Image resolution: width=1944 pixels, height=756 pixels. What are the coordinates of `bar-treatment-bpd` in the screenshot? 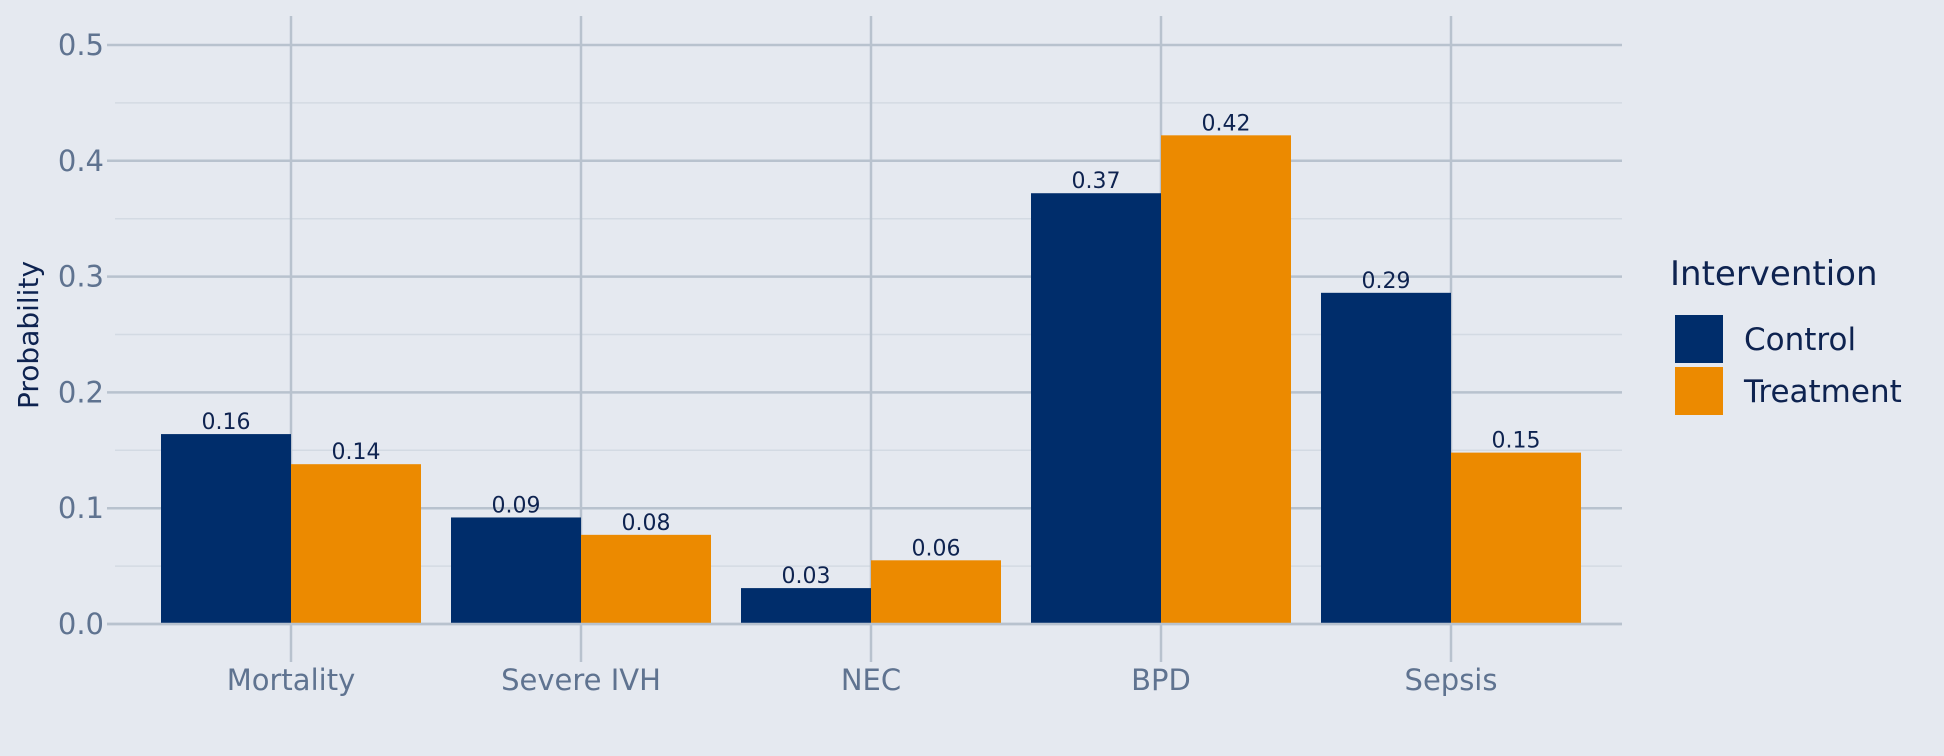 It's located at (1226, 379).